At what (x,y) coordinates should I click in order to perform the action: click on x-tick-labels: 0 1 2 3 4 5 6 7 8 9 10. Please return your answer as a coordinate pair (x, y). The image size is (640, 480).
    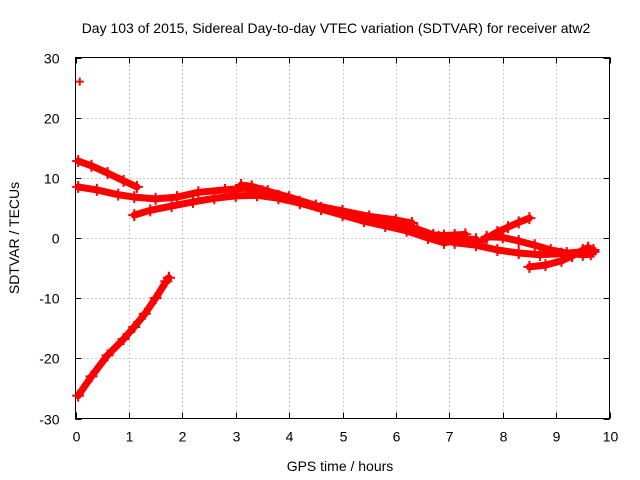
    Looking at the image, I should click on (346, 437).